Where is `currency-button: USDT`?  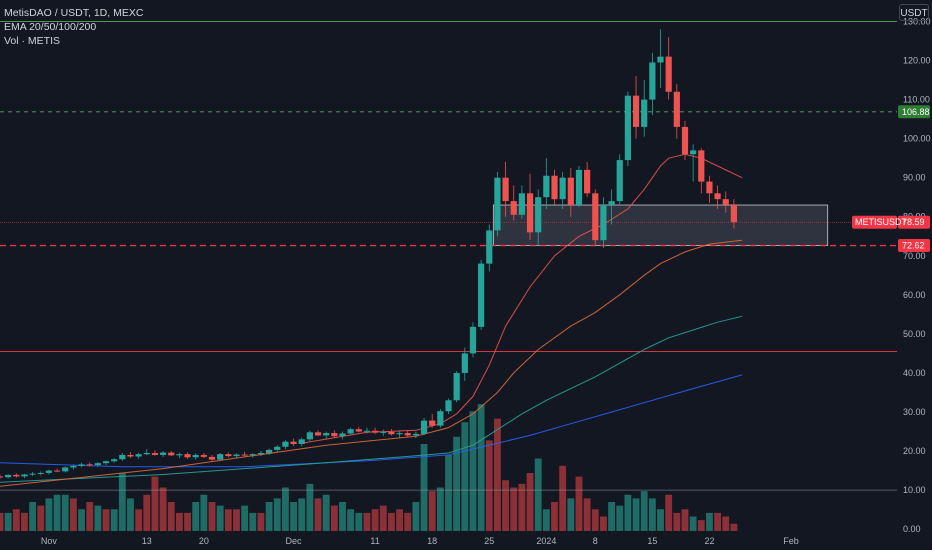 currency-button: USDT is located at coordinates (914, 12).